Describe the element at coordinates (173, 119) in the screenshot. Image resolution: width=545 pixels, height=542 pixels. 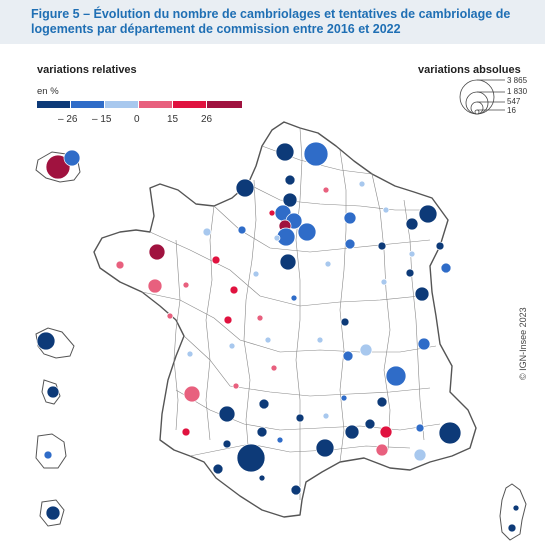
I see `tick-label: 15` at that location.